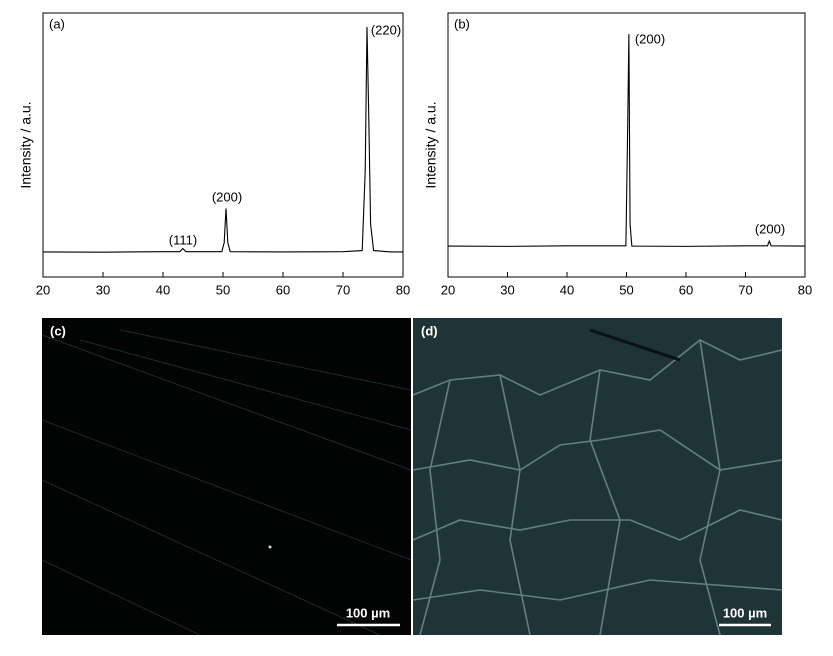 This screenshot has width=833, height=656. I want to click on panel-label: (d), so click(429, 330).